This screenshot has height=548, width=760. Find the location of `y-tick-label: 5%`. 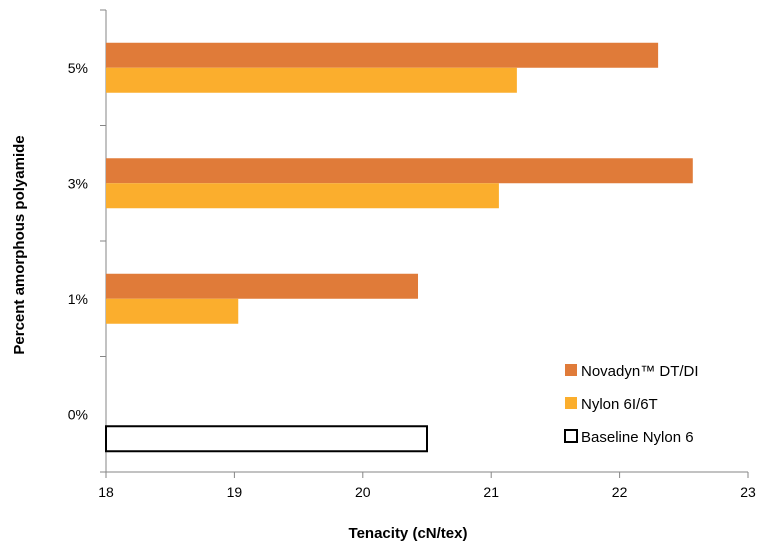

y-tick-label: 5% is located at coordinates (78, 68).